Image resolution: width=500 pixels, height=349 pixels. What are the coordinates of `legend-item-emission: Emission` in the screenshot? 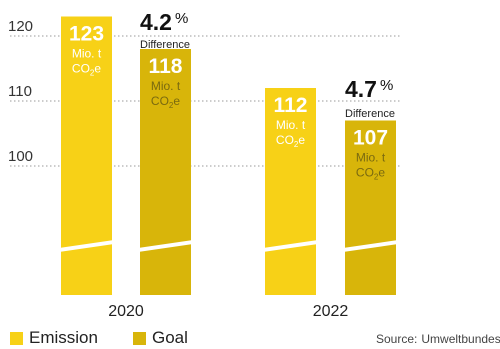 It's located at (54, 338).